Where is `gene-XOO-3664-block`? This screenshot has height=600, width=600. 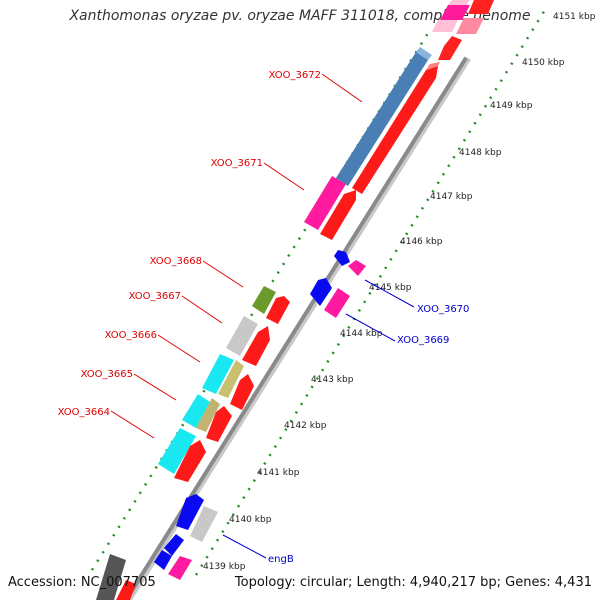 gene-XOO-3664-block is located at coordinates (177, 451).